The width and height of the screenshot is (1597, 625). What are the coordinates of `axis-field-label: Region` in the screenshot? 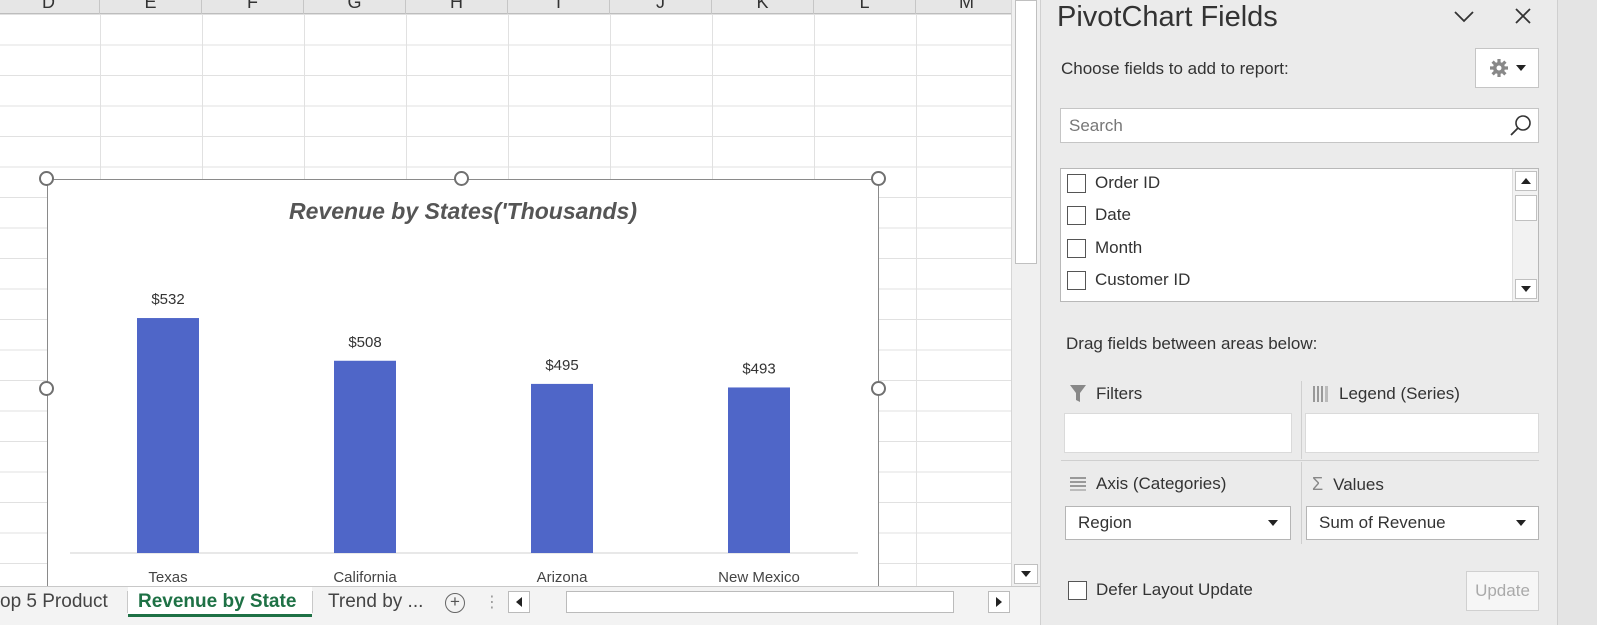 It's located at (1105, 522).